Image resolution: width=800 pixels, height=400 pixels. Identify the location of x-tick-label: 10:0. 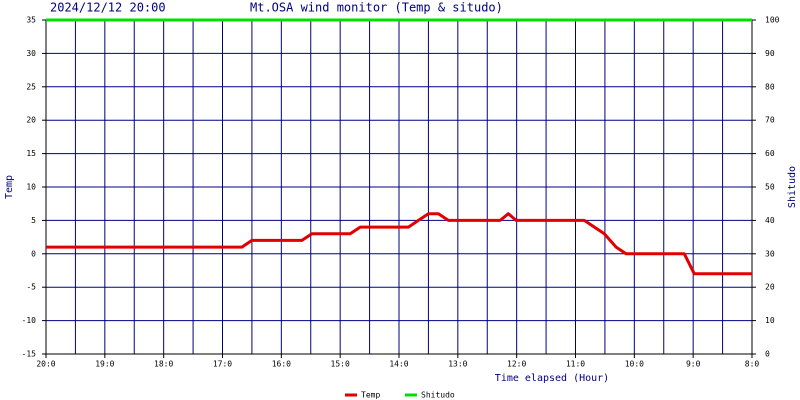
(634, 364).